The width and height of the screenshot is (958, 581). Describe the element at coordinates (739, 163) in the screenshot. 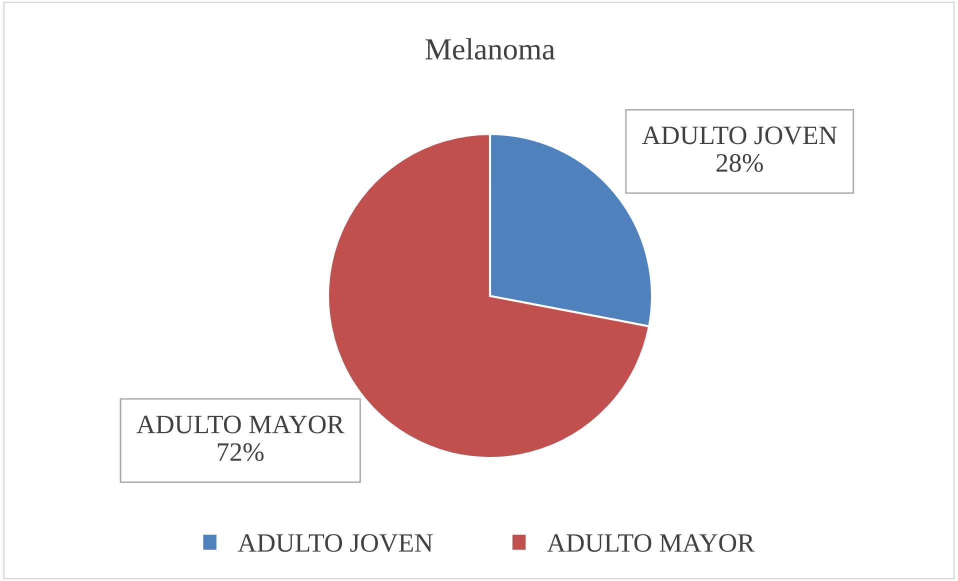

I see `data-label: 28%` at that location.